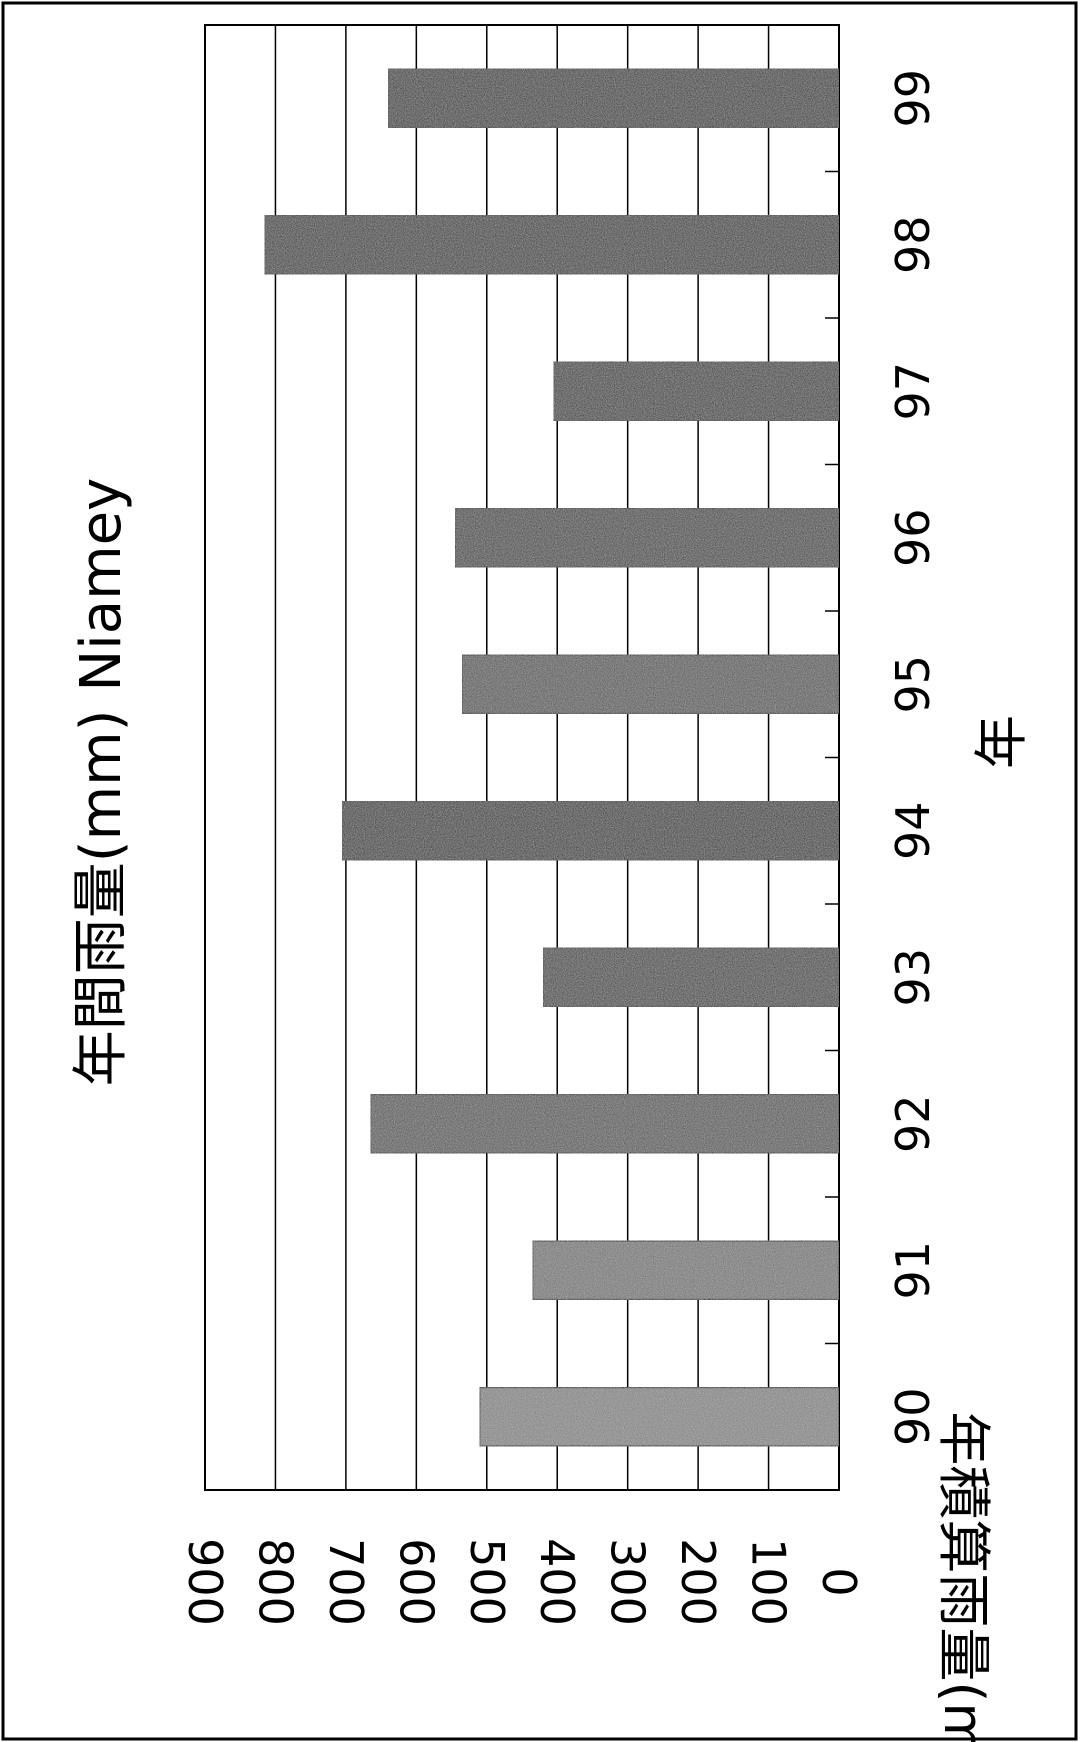  What do you see at coordinates (832, 757) in the screenshot?
I see `x-axis-ticks` at bounding box center [832, 757].